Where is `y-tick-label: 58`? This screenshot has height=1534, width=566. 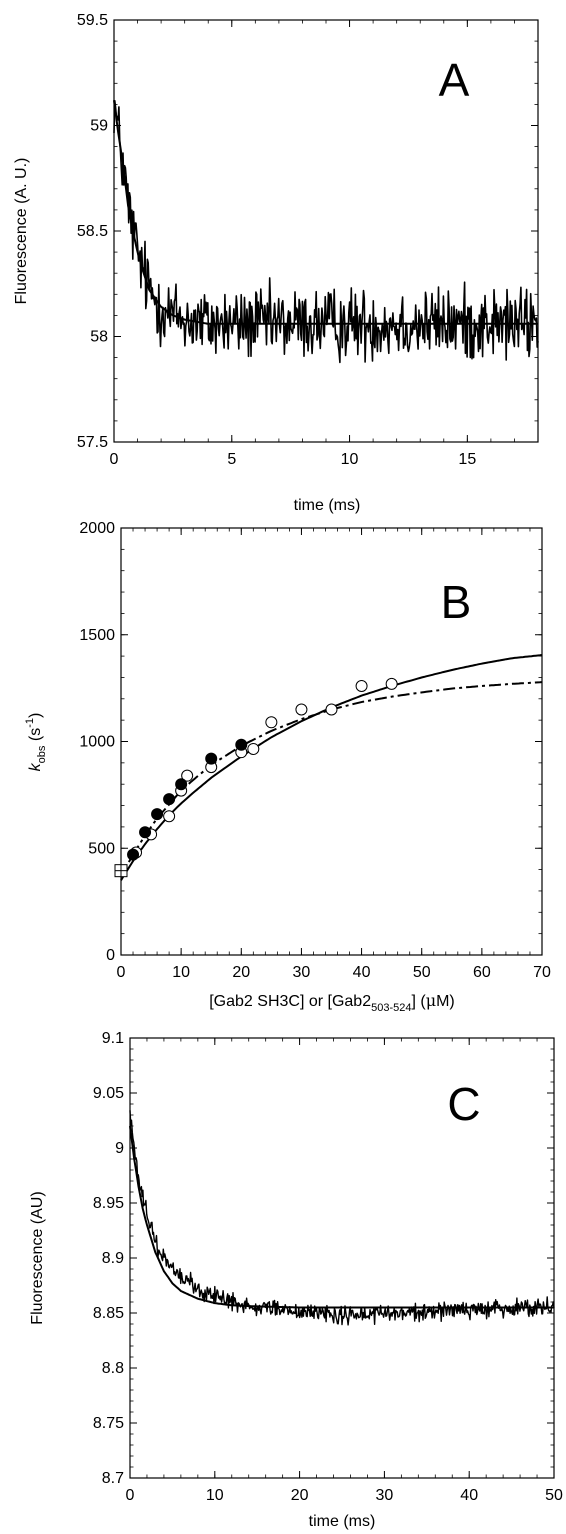 y-tick-label: 58 is located at coordinates (99, 337).